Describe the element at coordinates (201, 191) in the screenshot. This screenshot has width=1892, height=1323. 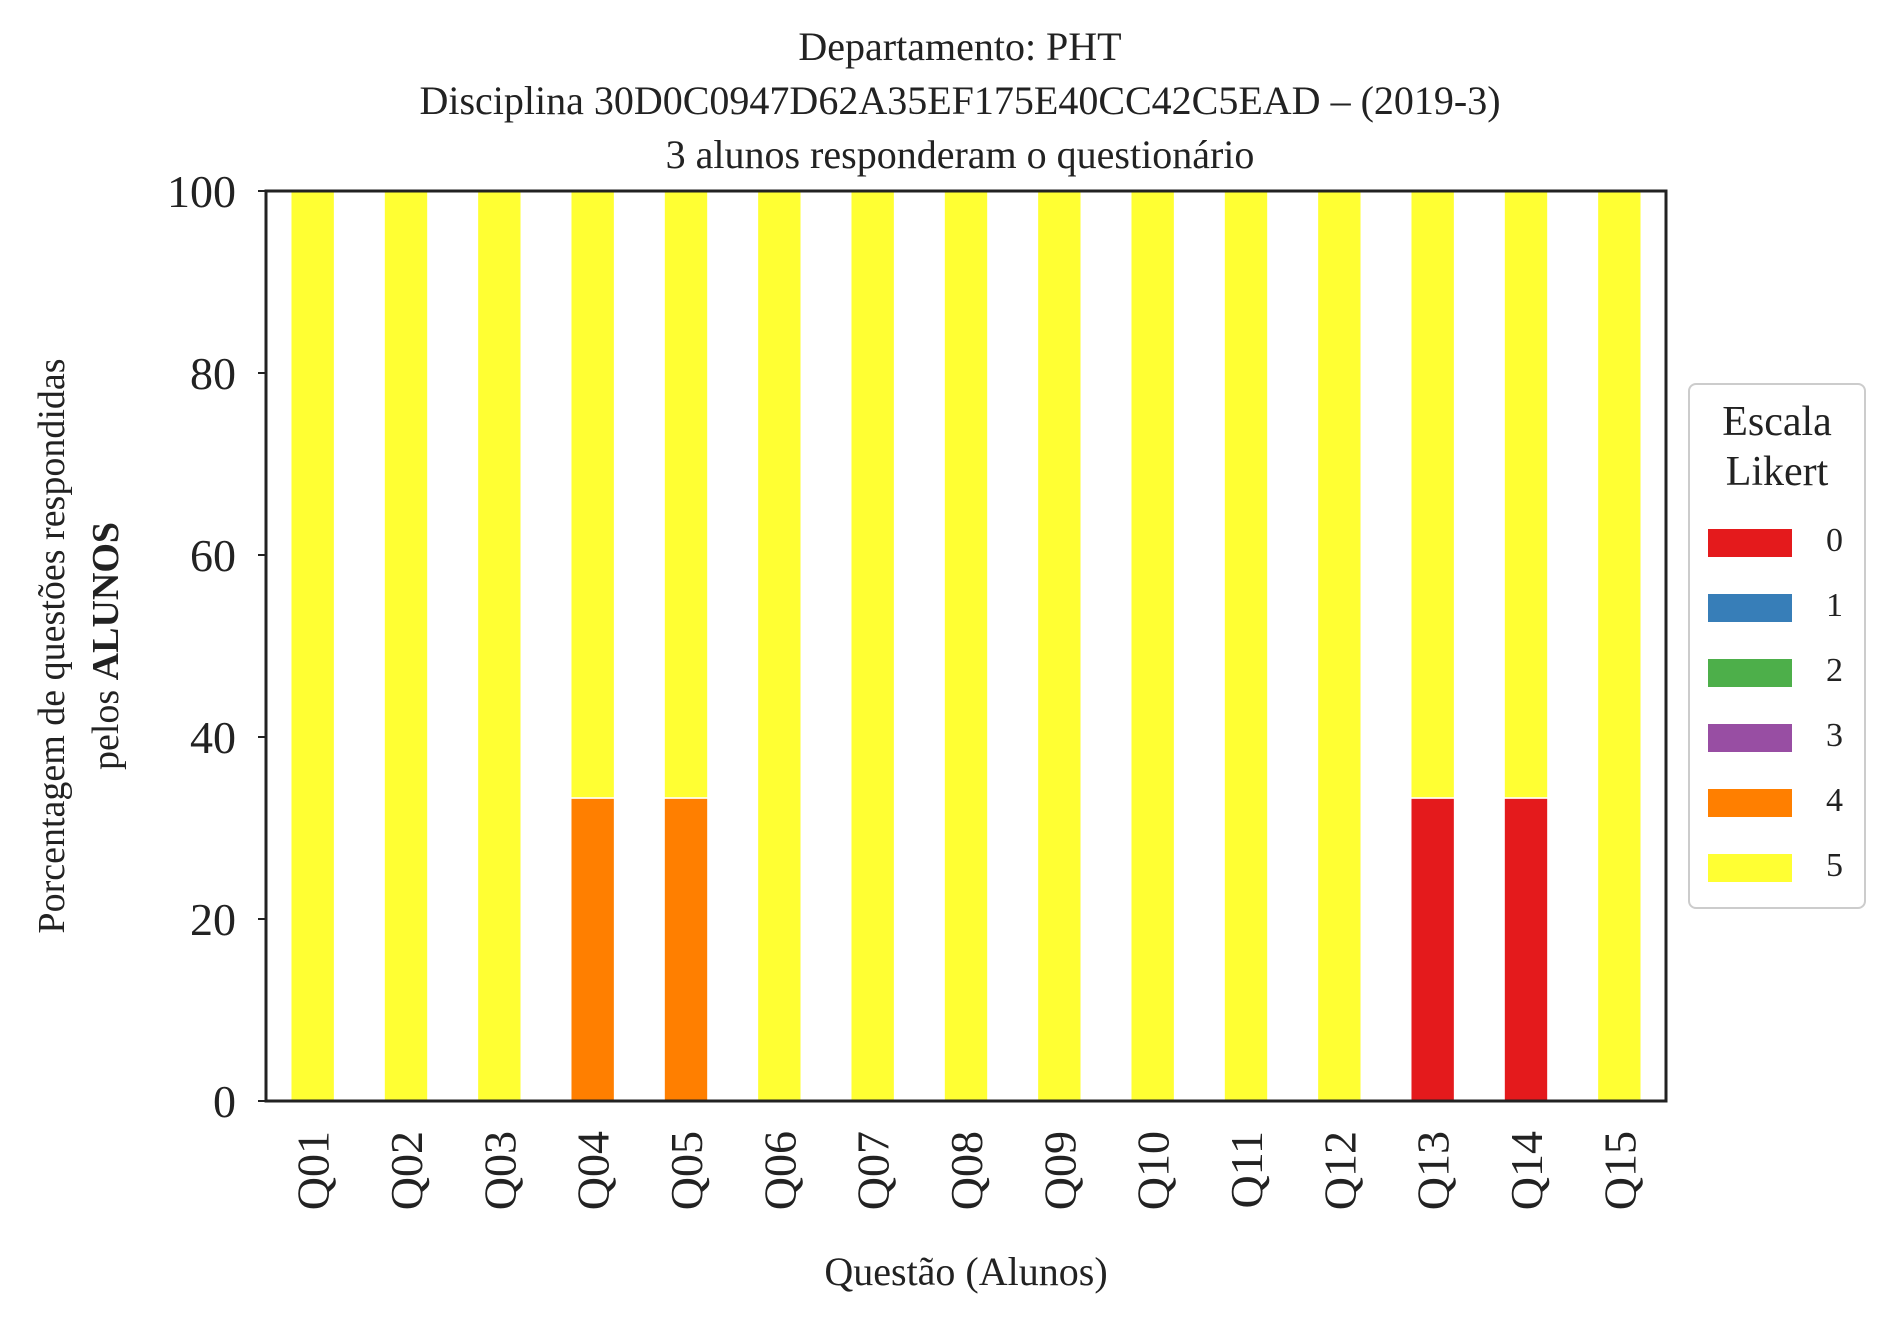
I see `y-tick-label: 100` at that location.